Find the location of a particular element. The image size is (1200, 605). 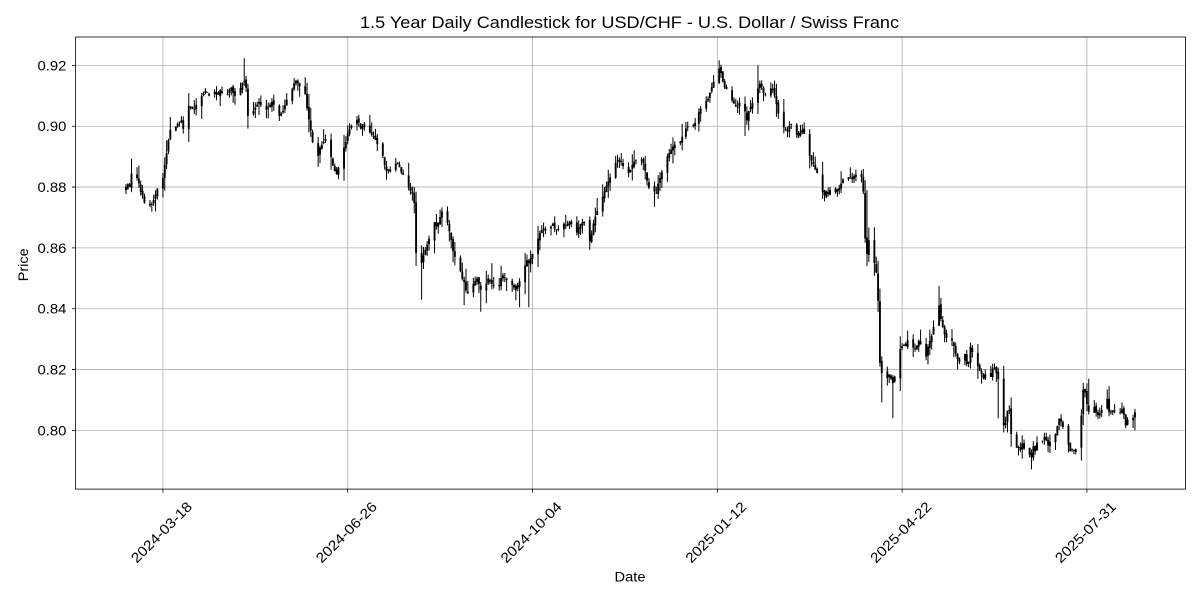

svg-text: Price is located at coordinates (23, 264).